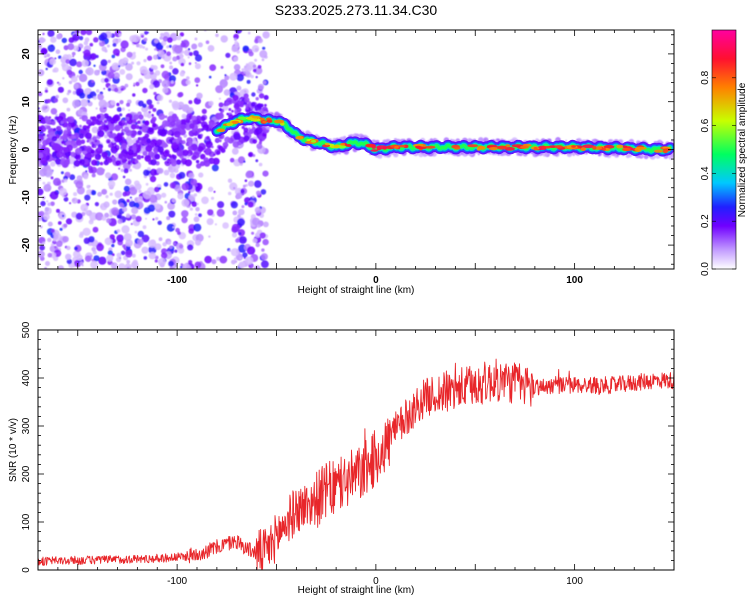  What do you see at coordinates (724, 149) in the screenshot?
I see `colorbar-frame` at bounding box center [724, 149].